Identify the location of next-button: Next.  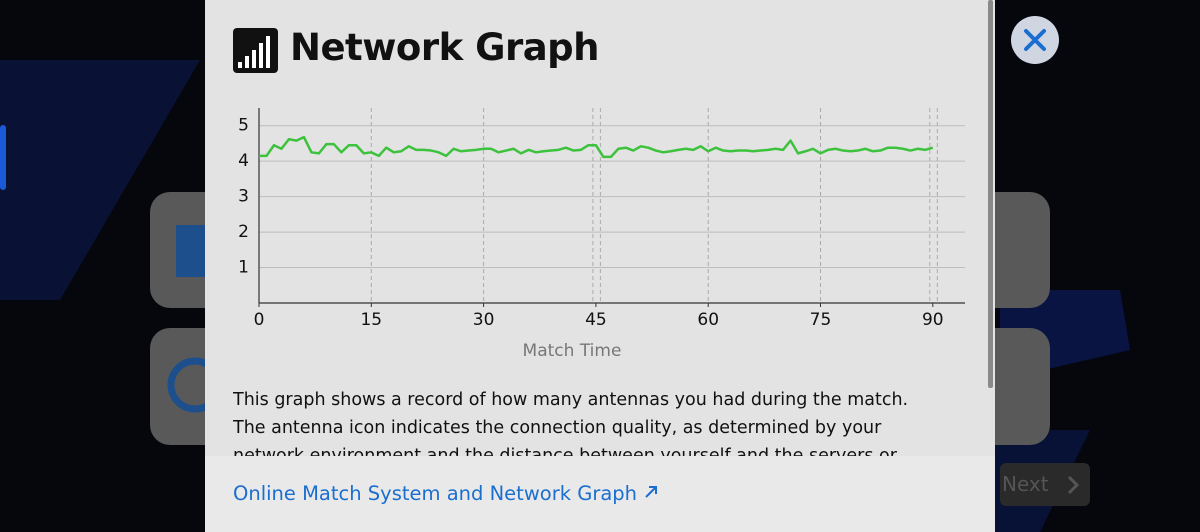
(1045, 484).